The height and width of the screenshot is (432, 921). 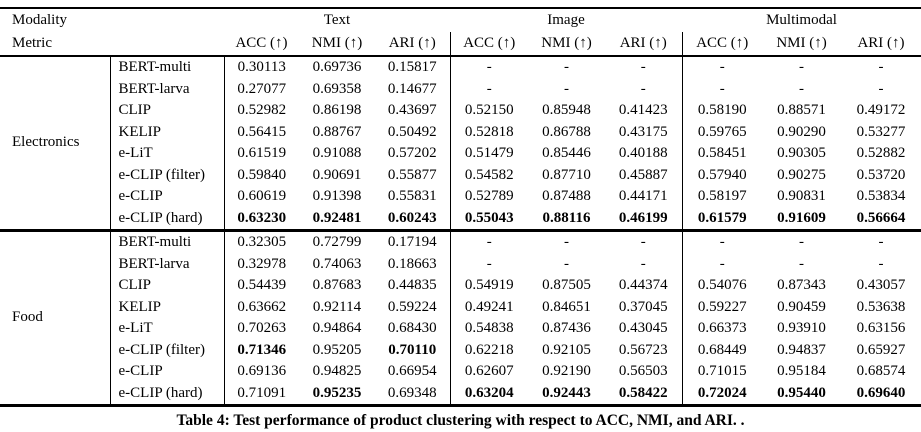 I want to click on value-cell: 0.61579, so click(x=722, y=219).